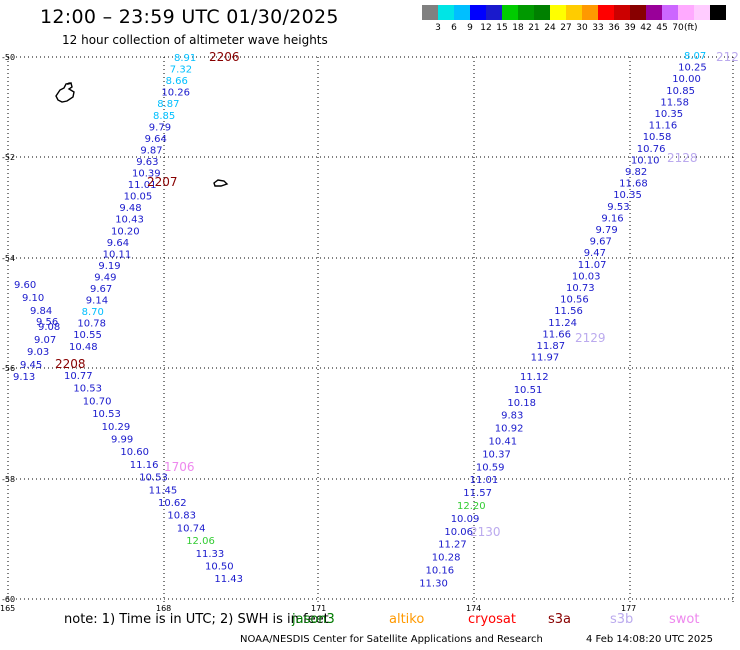 The image size is (740, 650). What do you see at coordinates (130, 208) in the screenshot?
I see `wave-height-value: 9.48` at bounding box center [130, 208].